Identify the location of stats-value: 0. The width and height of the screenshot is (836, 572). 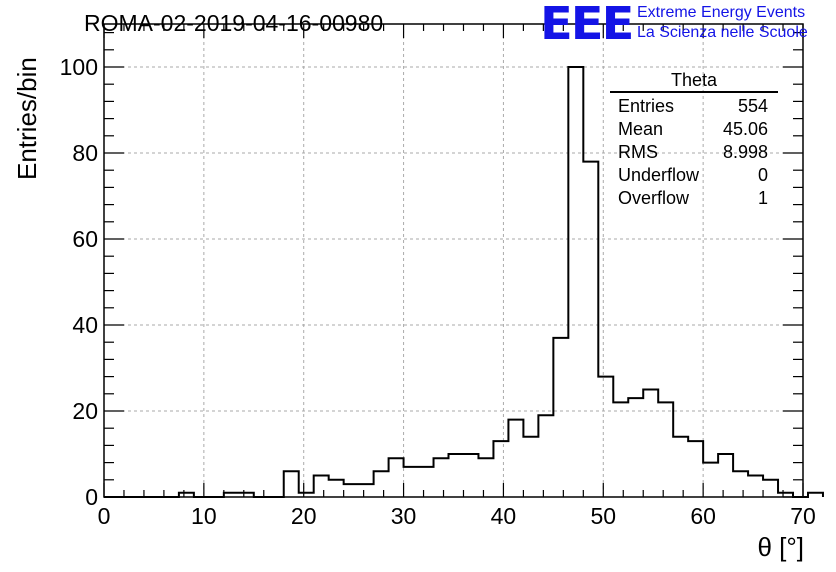
(762, 175).